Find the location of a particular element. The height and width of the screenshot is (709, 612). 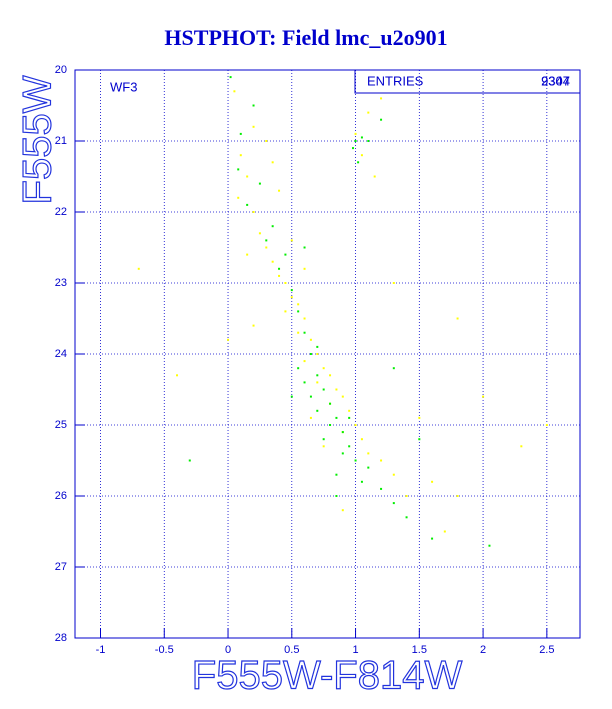

panel-annotation: WF3 is located at coordinates (123, 86).